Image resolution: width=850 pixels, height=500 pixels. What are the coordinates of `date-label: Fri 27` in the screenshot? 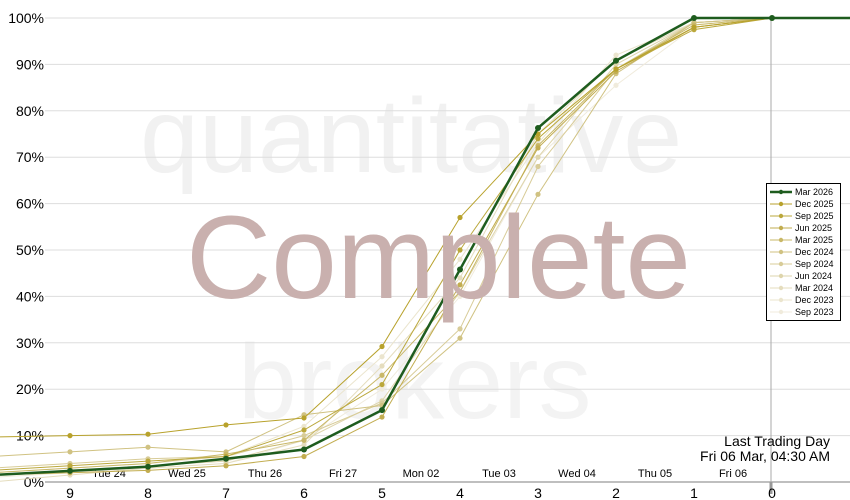 It's located at (343, 474).